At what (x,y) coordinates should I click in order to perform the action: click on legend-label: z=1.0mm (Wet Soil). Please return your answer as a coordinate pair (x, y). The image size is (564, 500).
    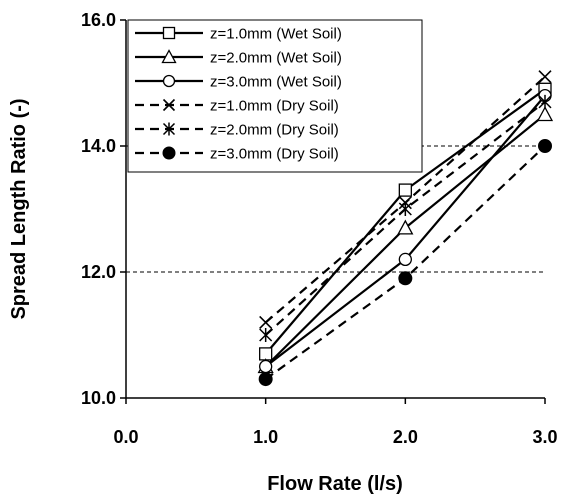
    Looking at the image, I should click on (276, 34).